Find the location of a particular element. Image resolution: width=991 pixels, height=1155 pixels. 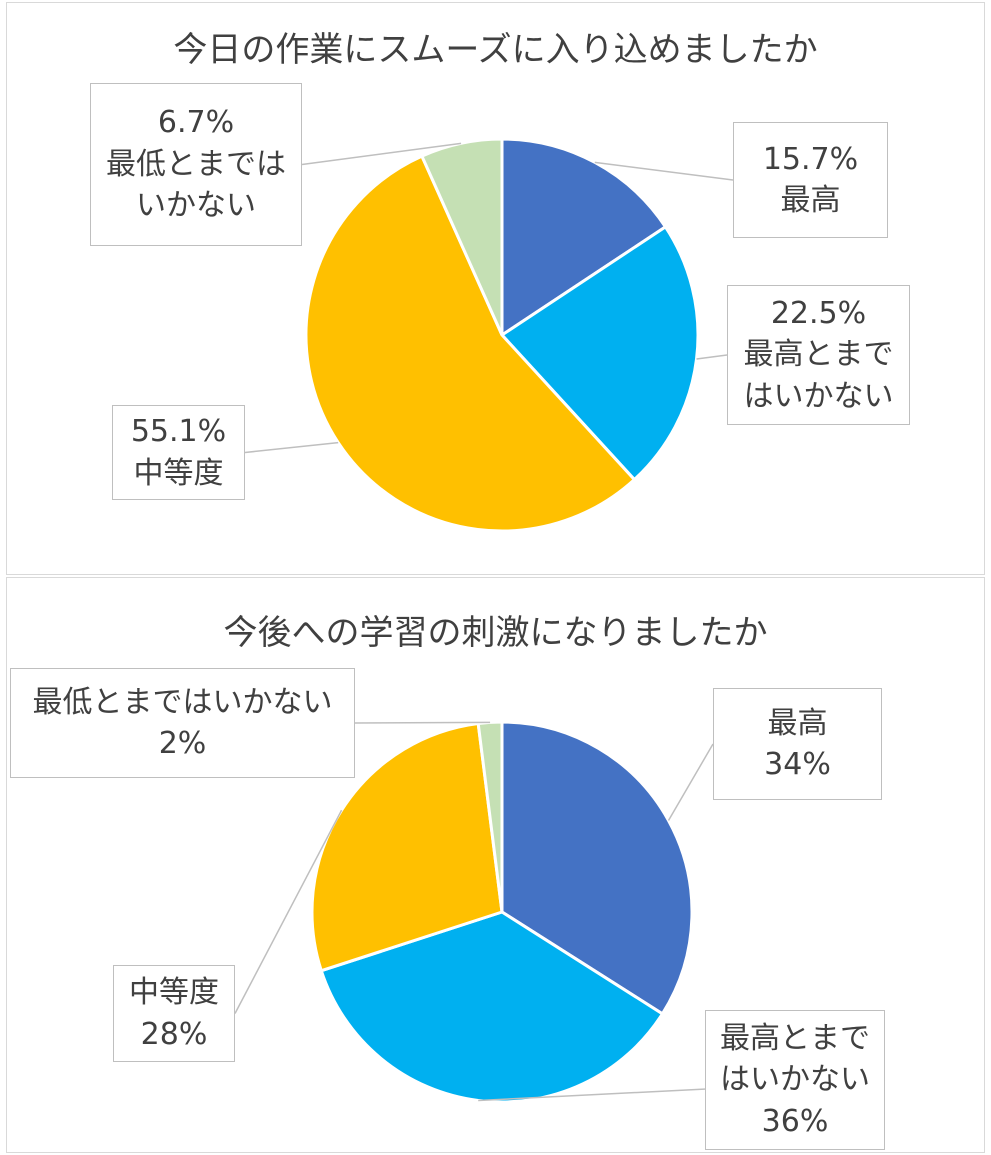

data-label-box: 55.1% 中等度 is located at coordinates (178, 452).